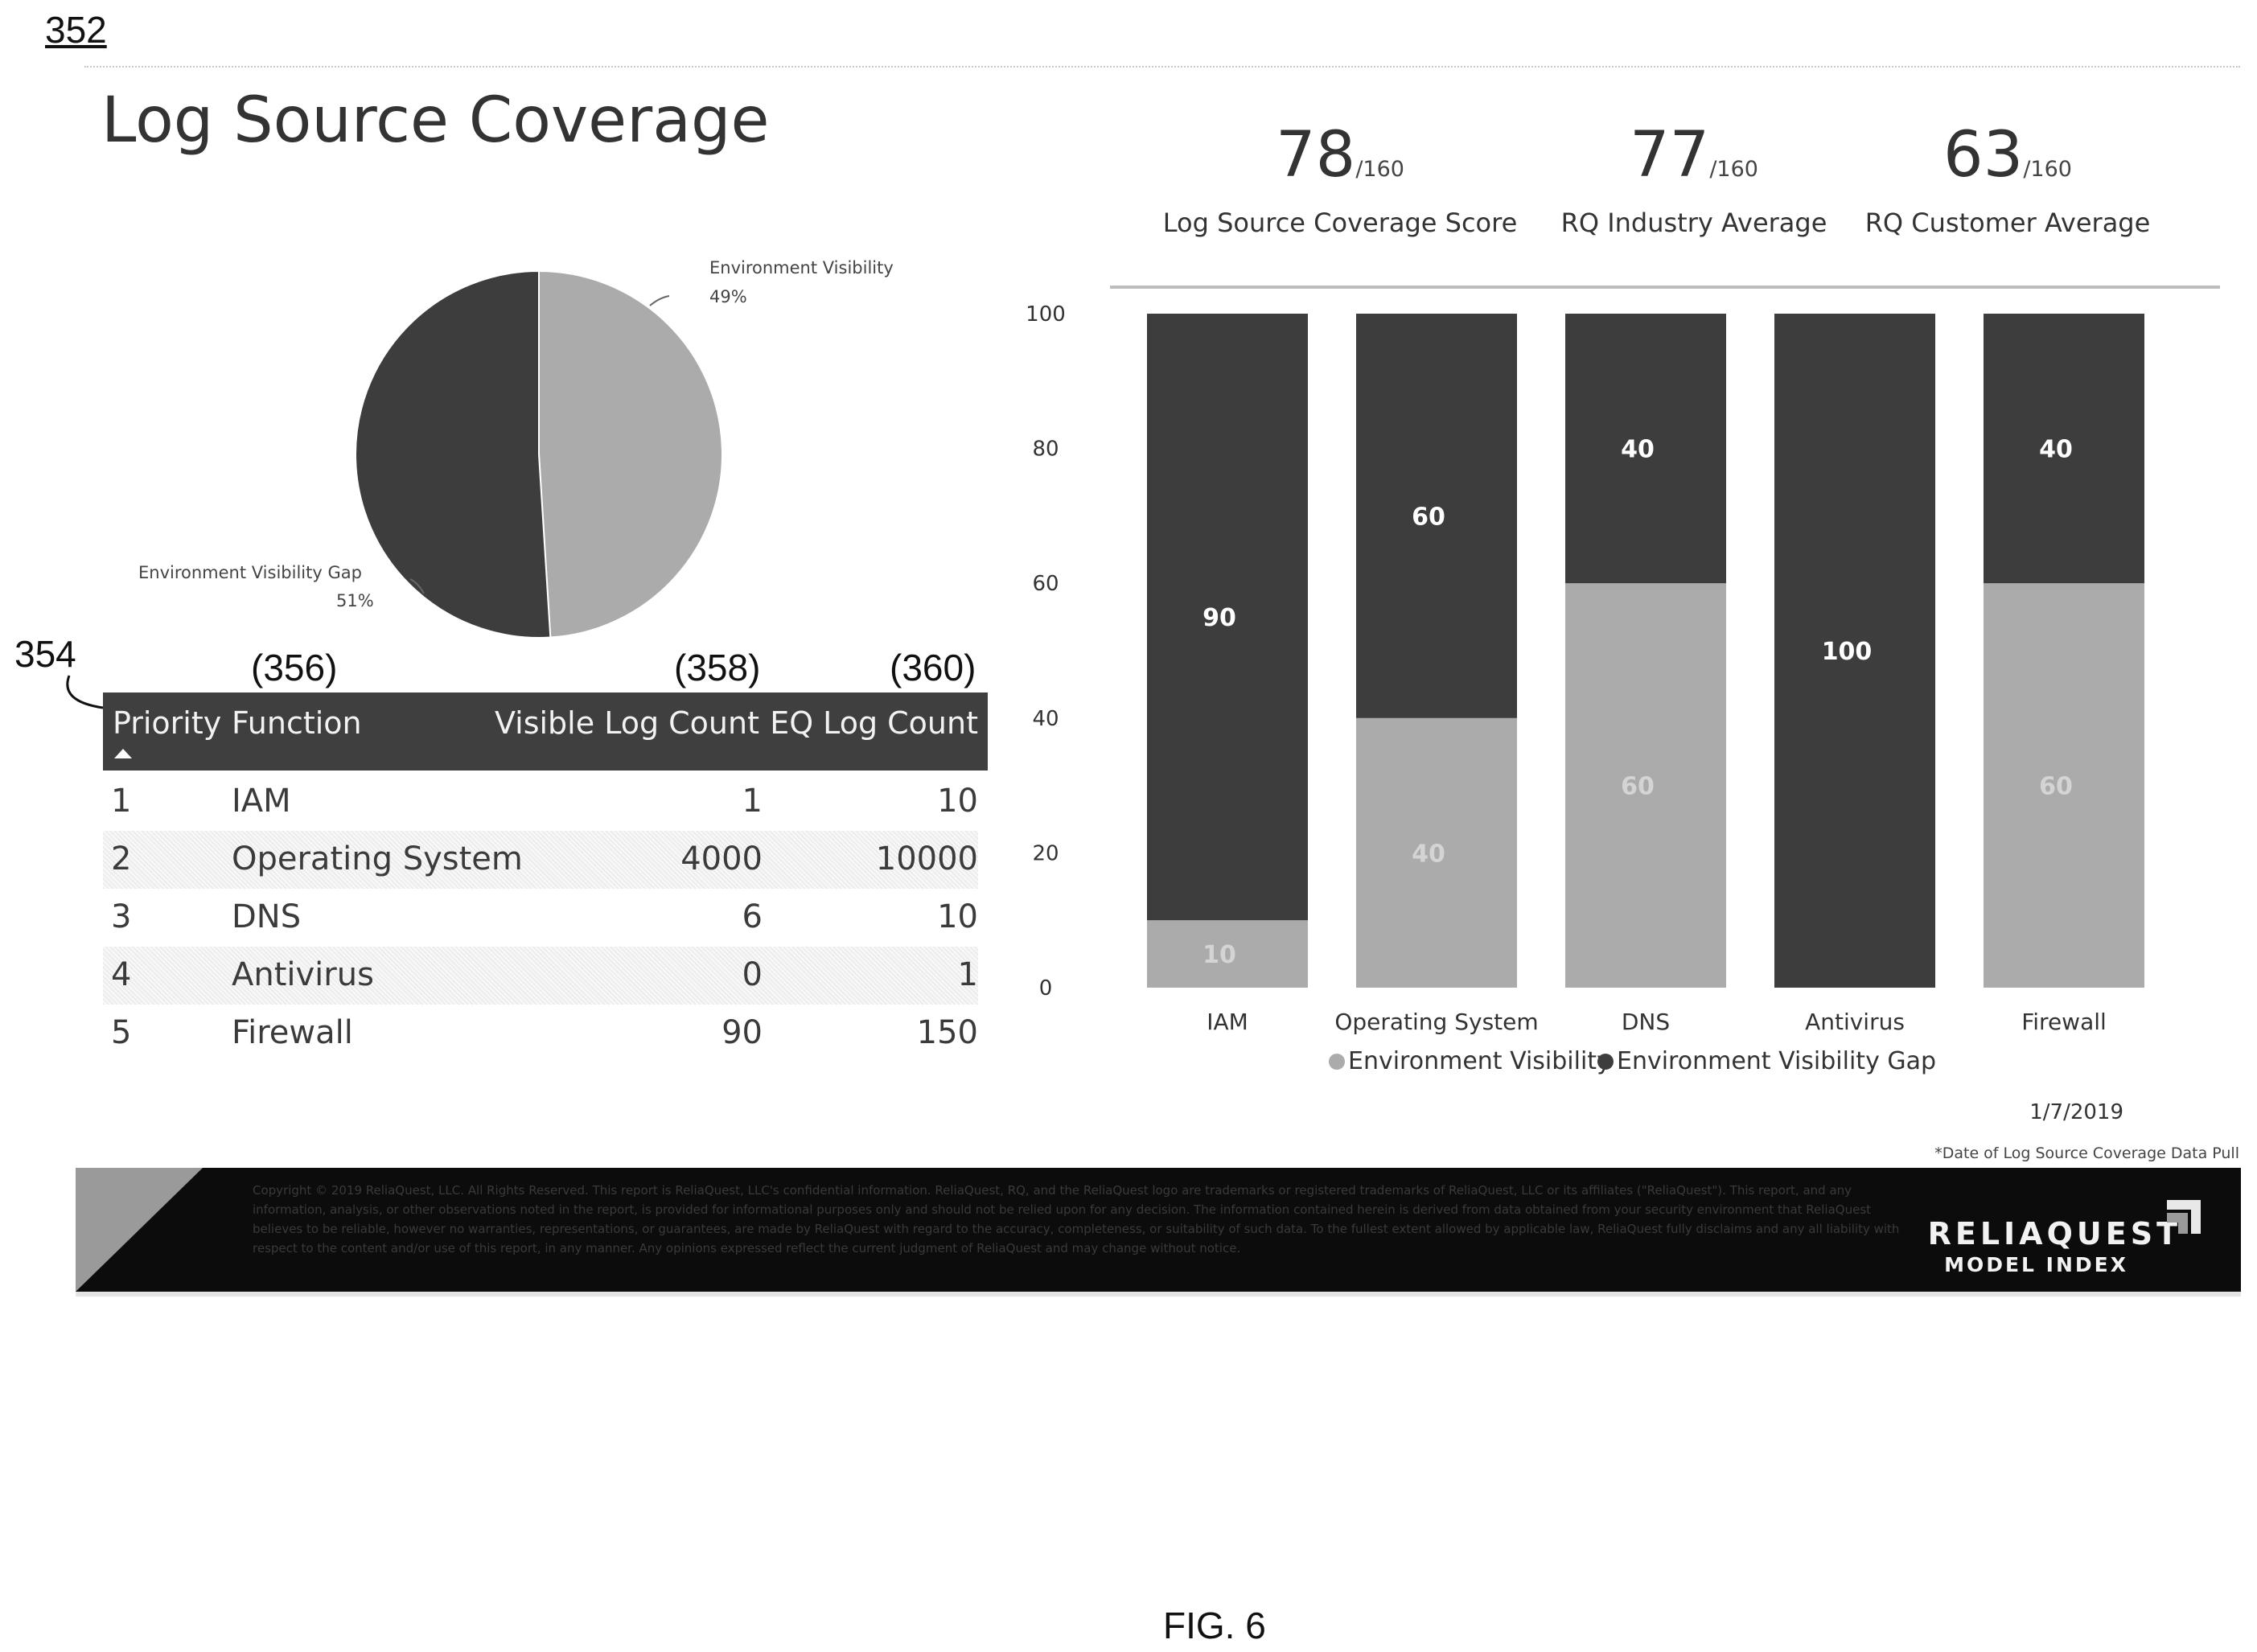 Image resolution: width=2257 pixels, height=1652 pixels. What do you see at coordinates (1316, 155) in the screenshot?
I see `kpi-value: 78` at bounding box center [1316, 155].